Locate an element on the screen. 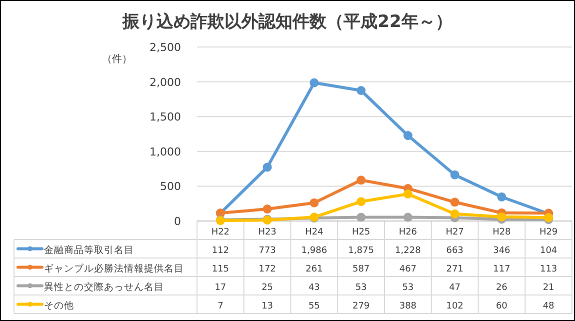 Image resolution: width=575 pixels, height=321 pixels. x-tick-label: H22 is located at coordinates (220, 232).